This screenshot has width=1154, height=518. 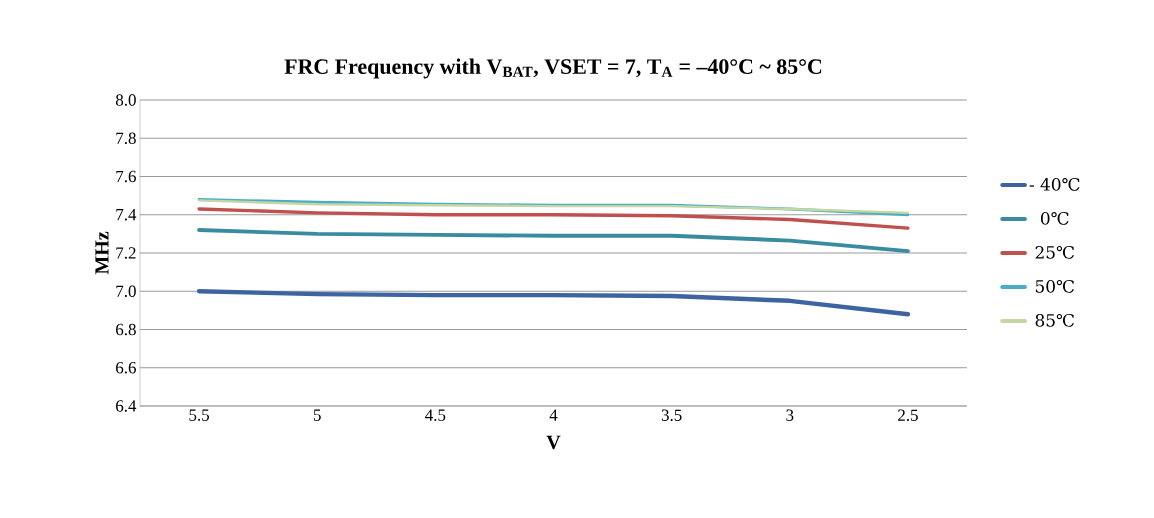 I want to click on x-tick-label: 3.5, so click(x=671, y=415).